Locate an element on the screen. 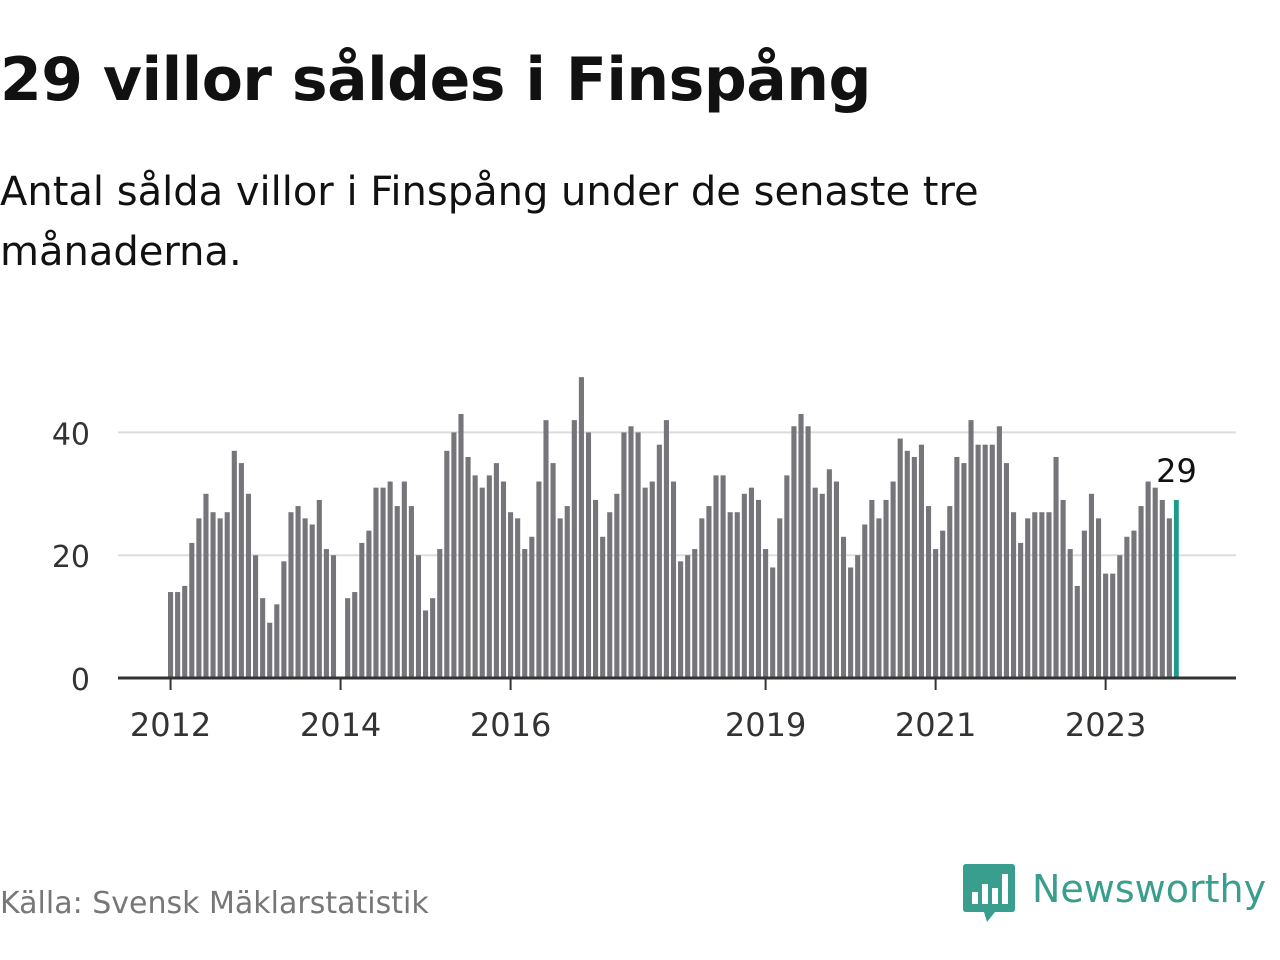 This screenshot has width=1280, height=960. x-tick-label: 2021 is located at coordinates (935, 725).